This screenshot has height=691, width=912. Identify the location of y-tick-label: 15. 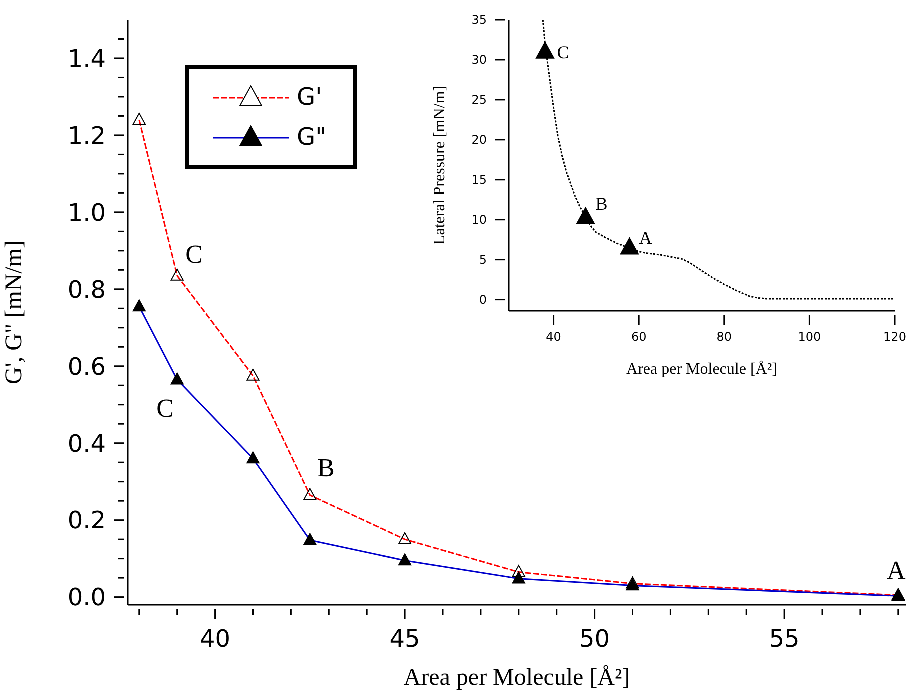
(479, 180).